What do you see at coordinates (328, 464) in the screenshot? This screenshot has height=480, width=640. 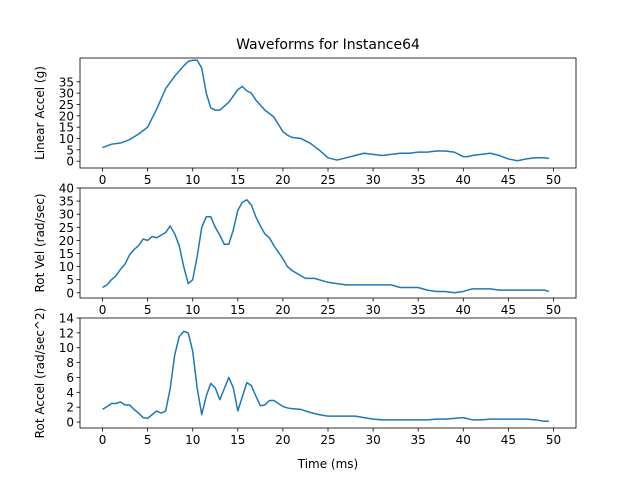 I see `x-axis-label: Time (ms)` at bounding box center [328, 464].